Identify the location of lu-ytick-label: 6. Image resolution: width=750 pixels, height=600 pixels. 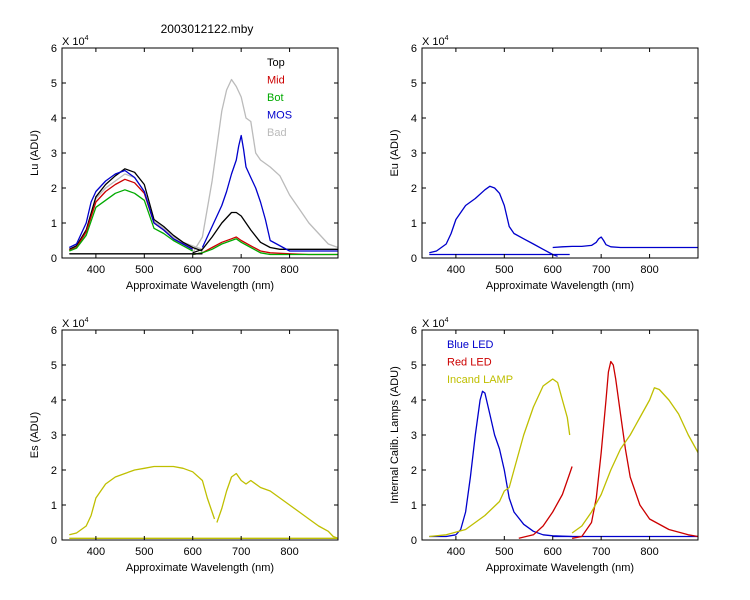
(54, 49).